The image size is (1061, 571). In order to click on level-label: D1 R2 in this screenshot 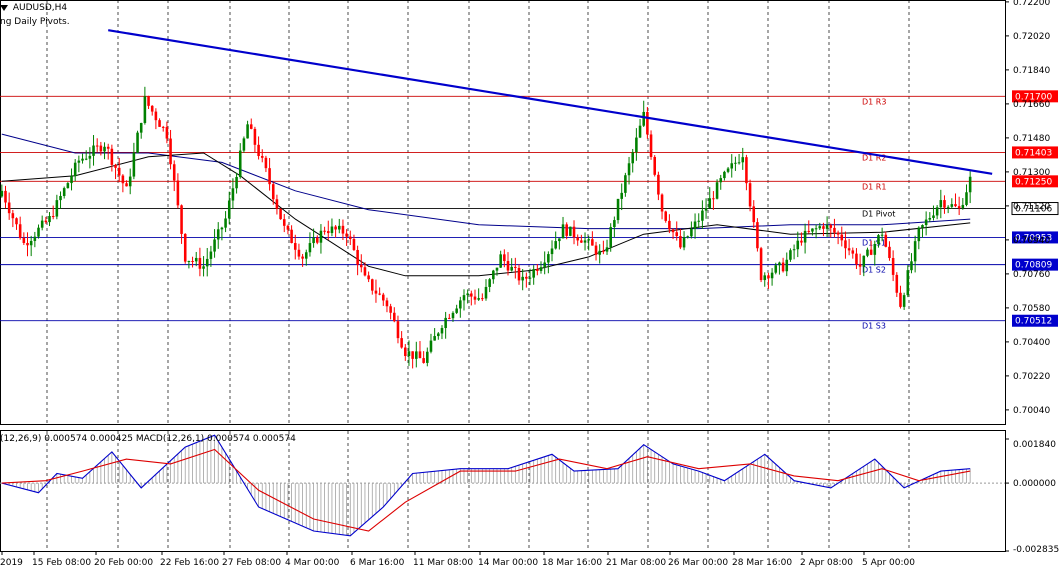, I will do `click(874, 157)`.